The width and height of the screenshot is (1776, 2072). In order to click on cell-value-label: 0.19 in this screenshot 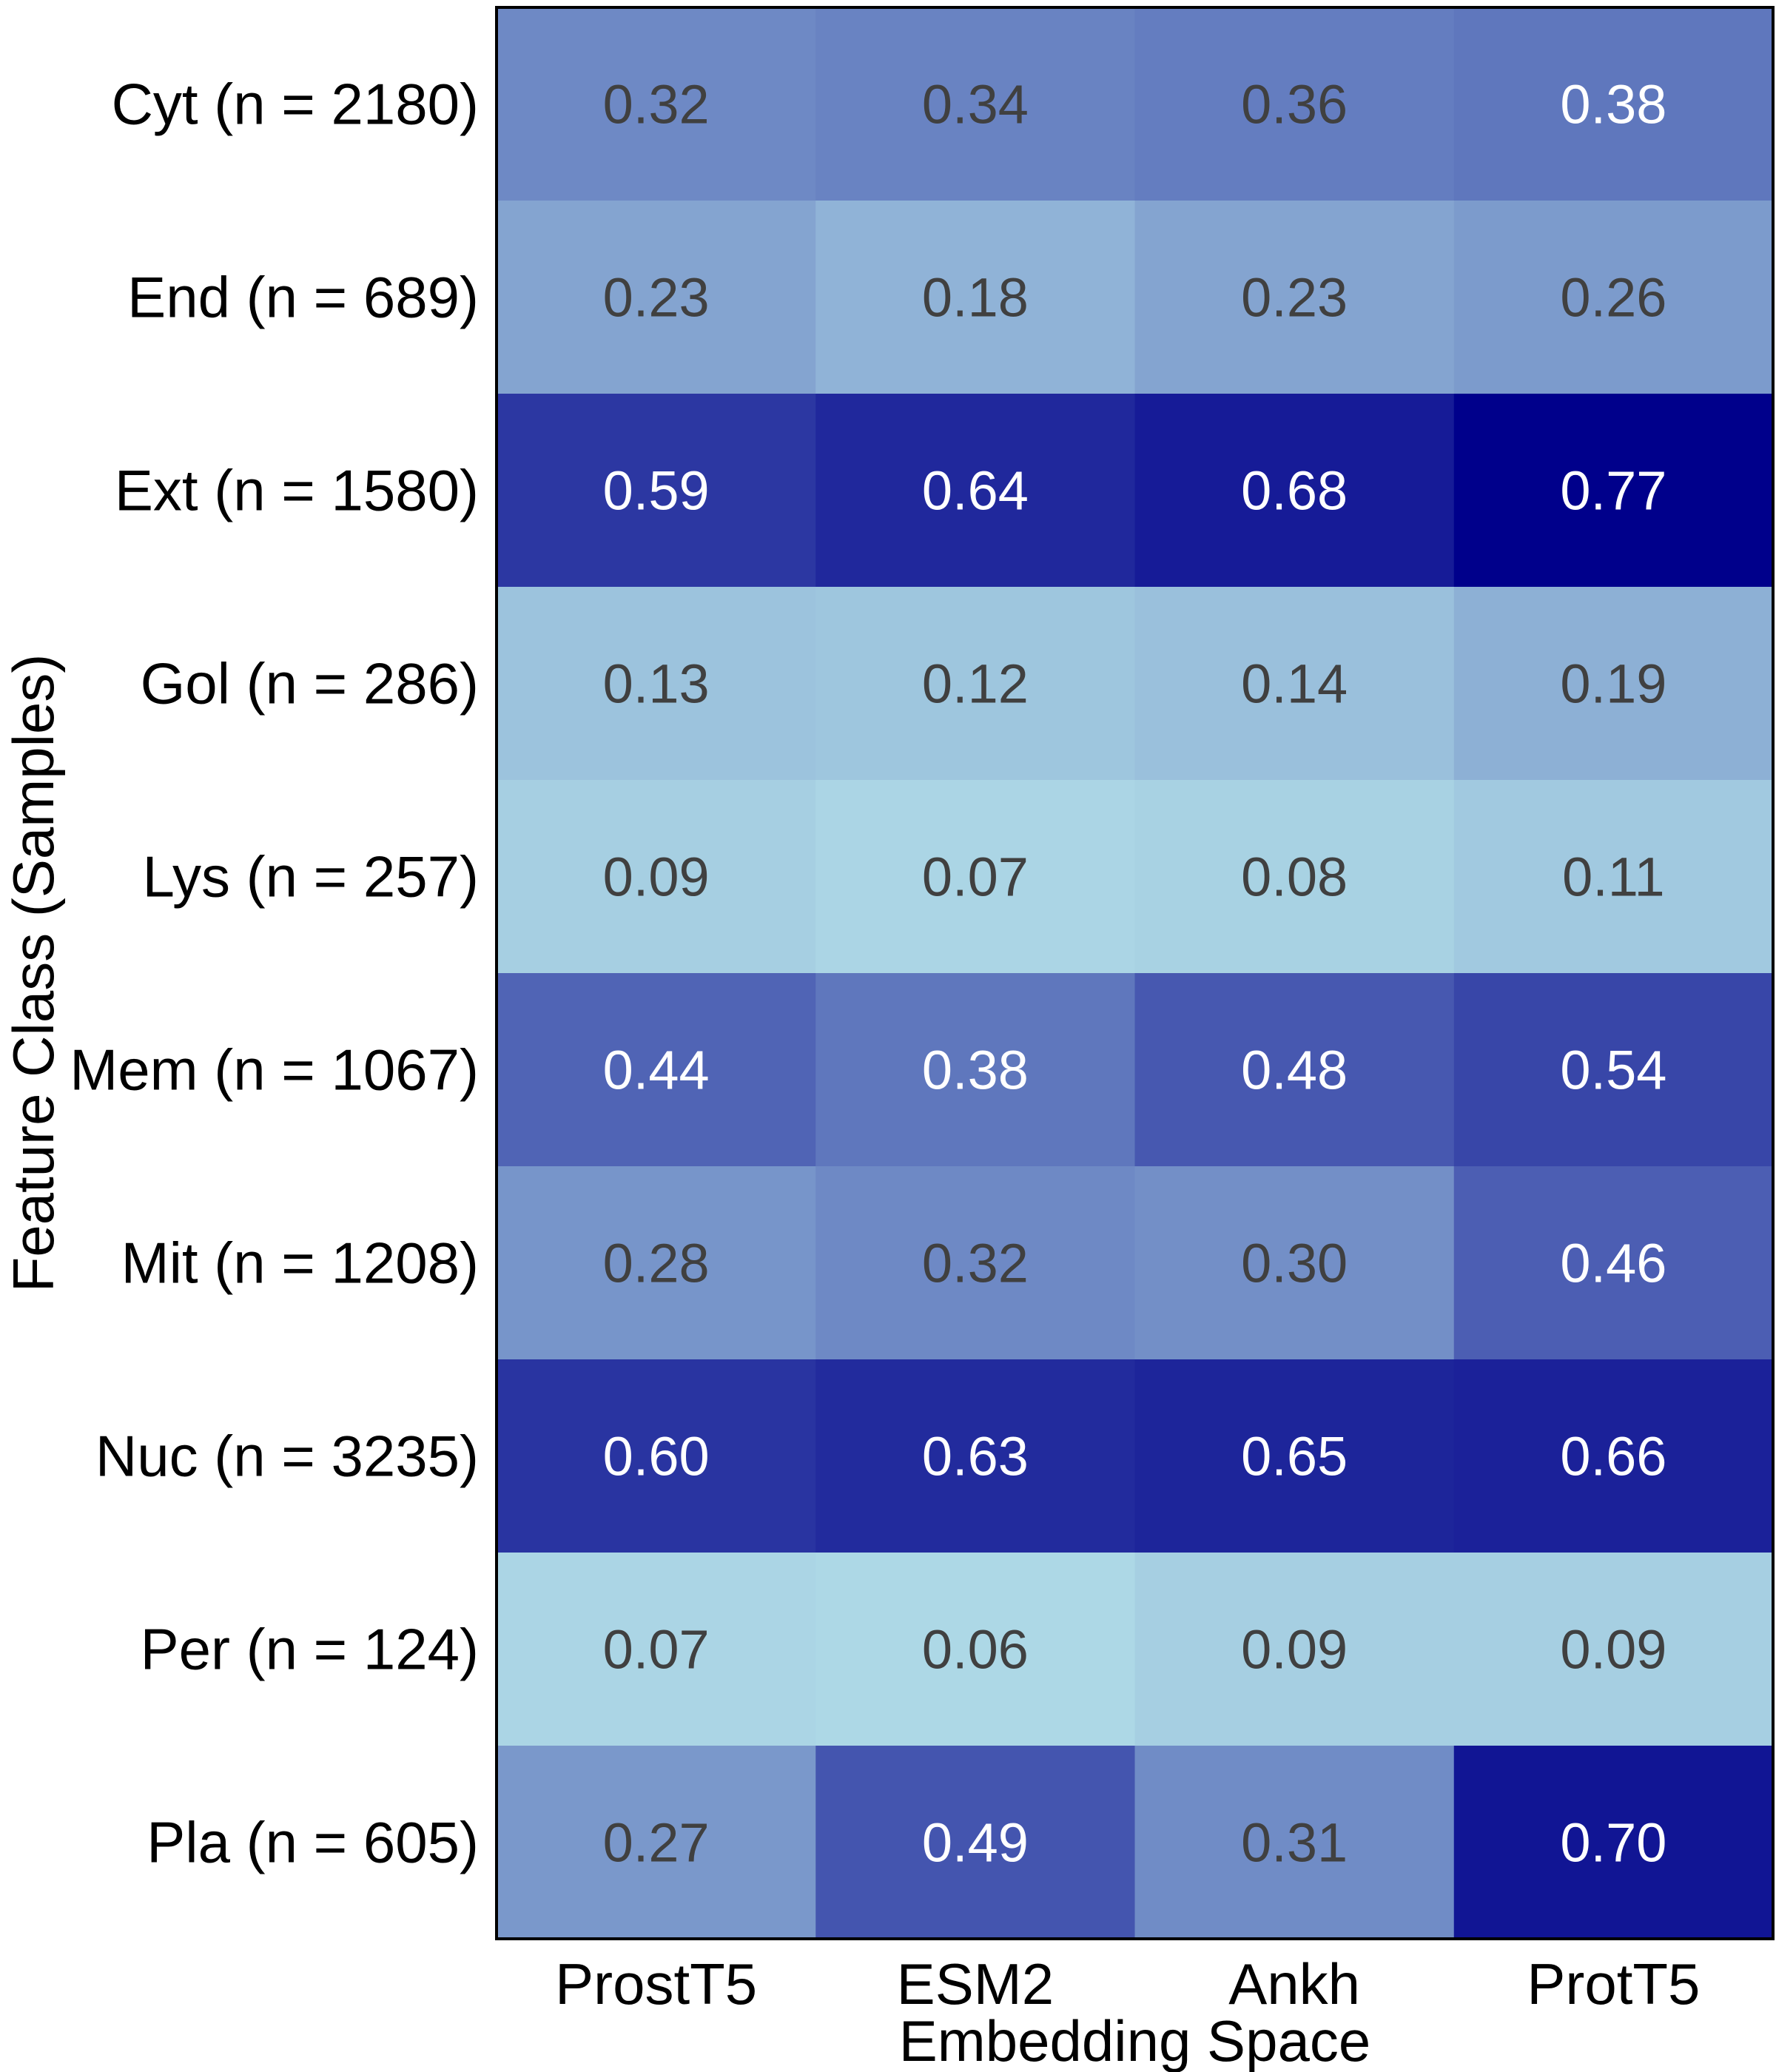, I will do `click(1613, 684)`.